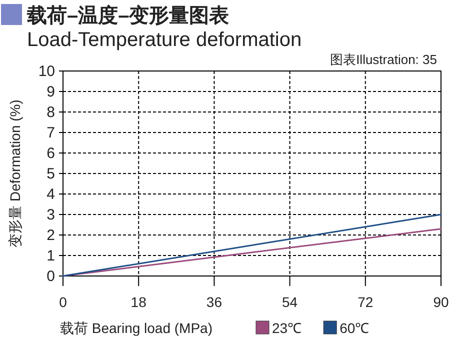 Image resolution: width=453 pixels, height=344 pixels. Describe the element at coordinates (136, 328) in the screenshot. I see `x-axis-title: 载荷 Bearing load (MPa)` at that location.